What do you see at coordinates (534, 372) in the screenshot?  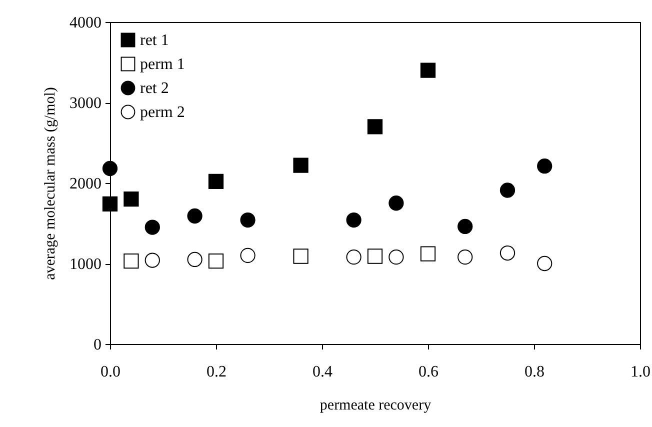 I see `x-tick-label: 0.8` at bounding box center [534, 372].